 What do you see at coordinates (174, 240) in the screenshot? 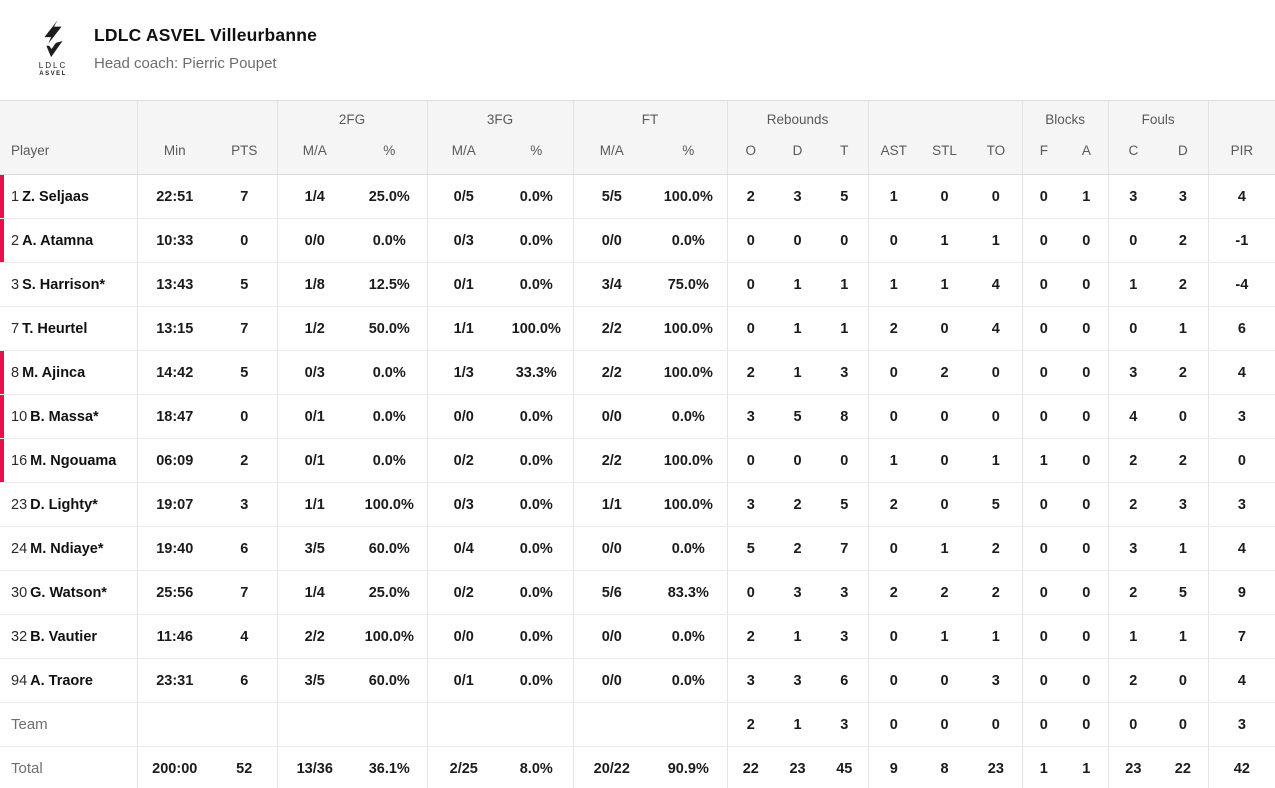
I see `stat-cell: 10:33` at bounding box center [174, 240].